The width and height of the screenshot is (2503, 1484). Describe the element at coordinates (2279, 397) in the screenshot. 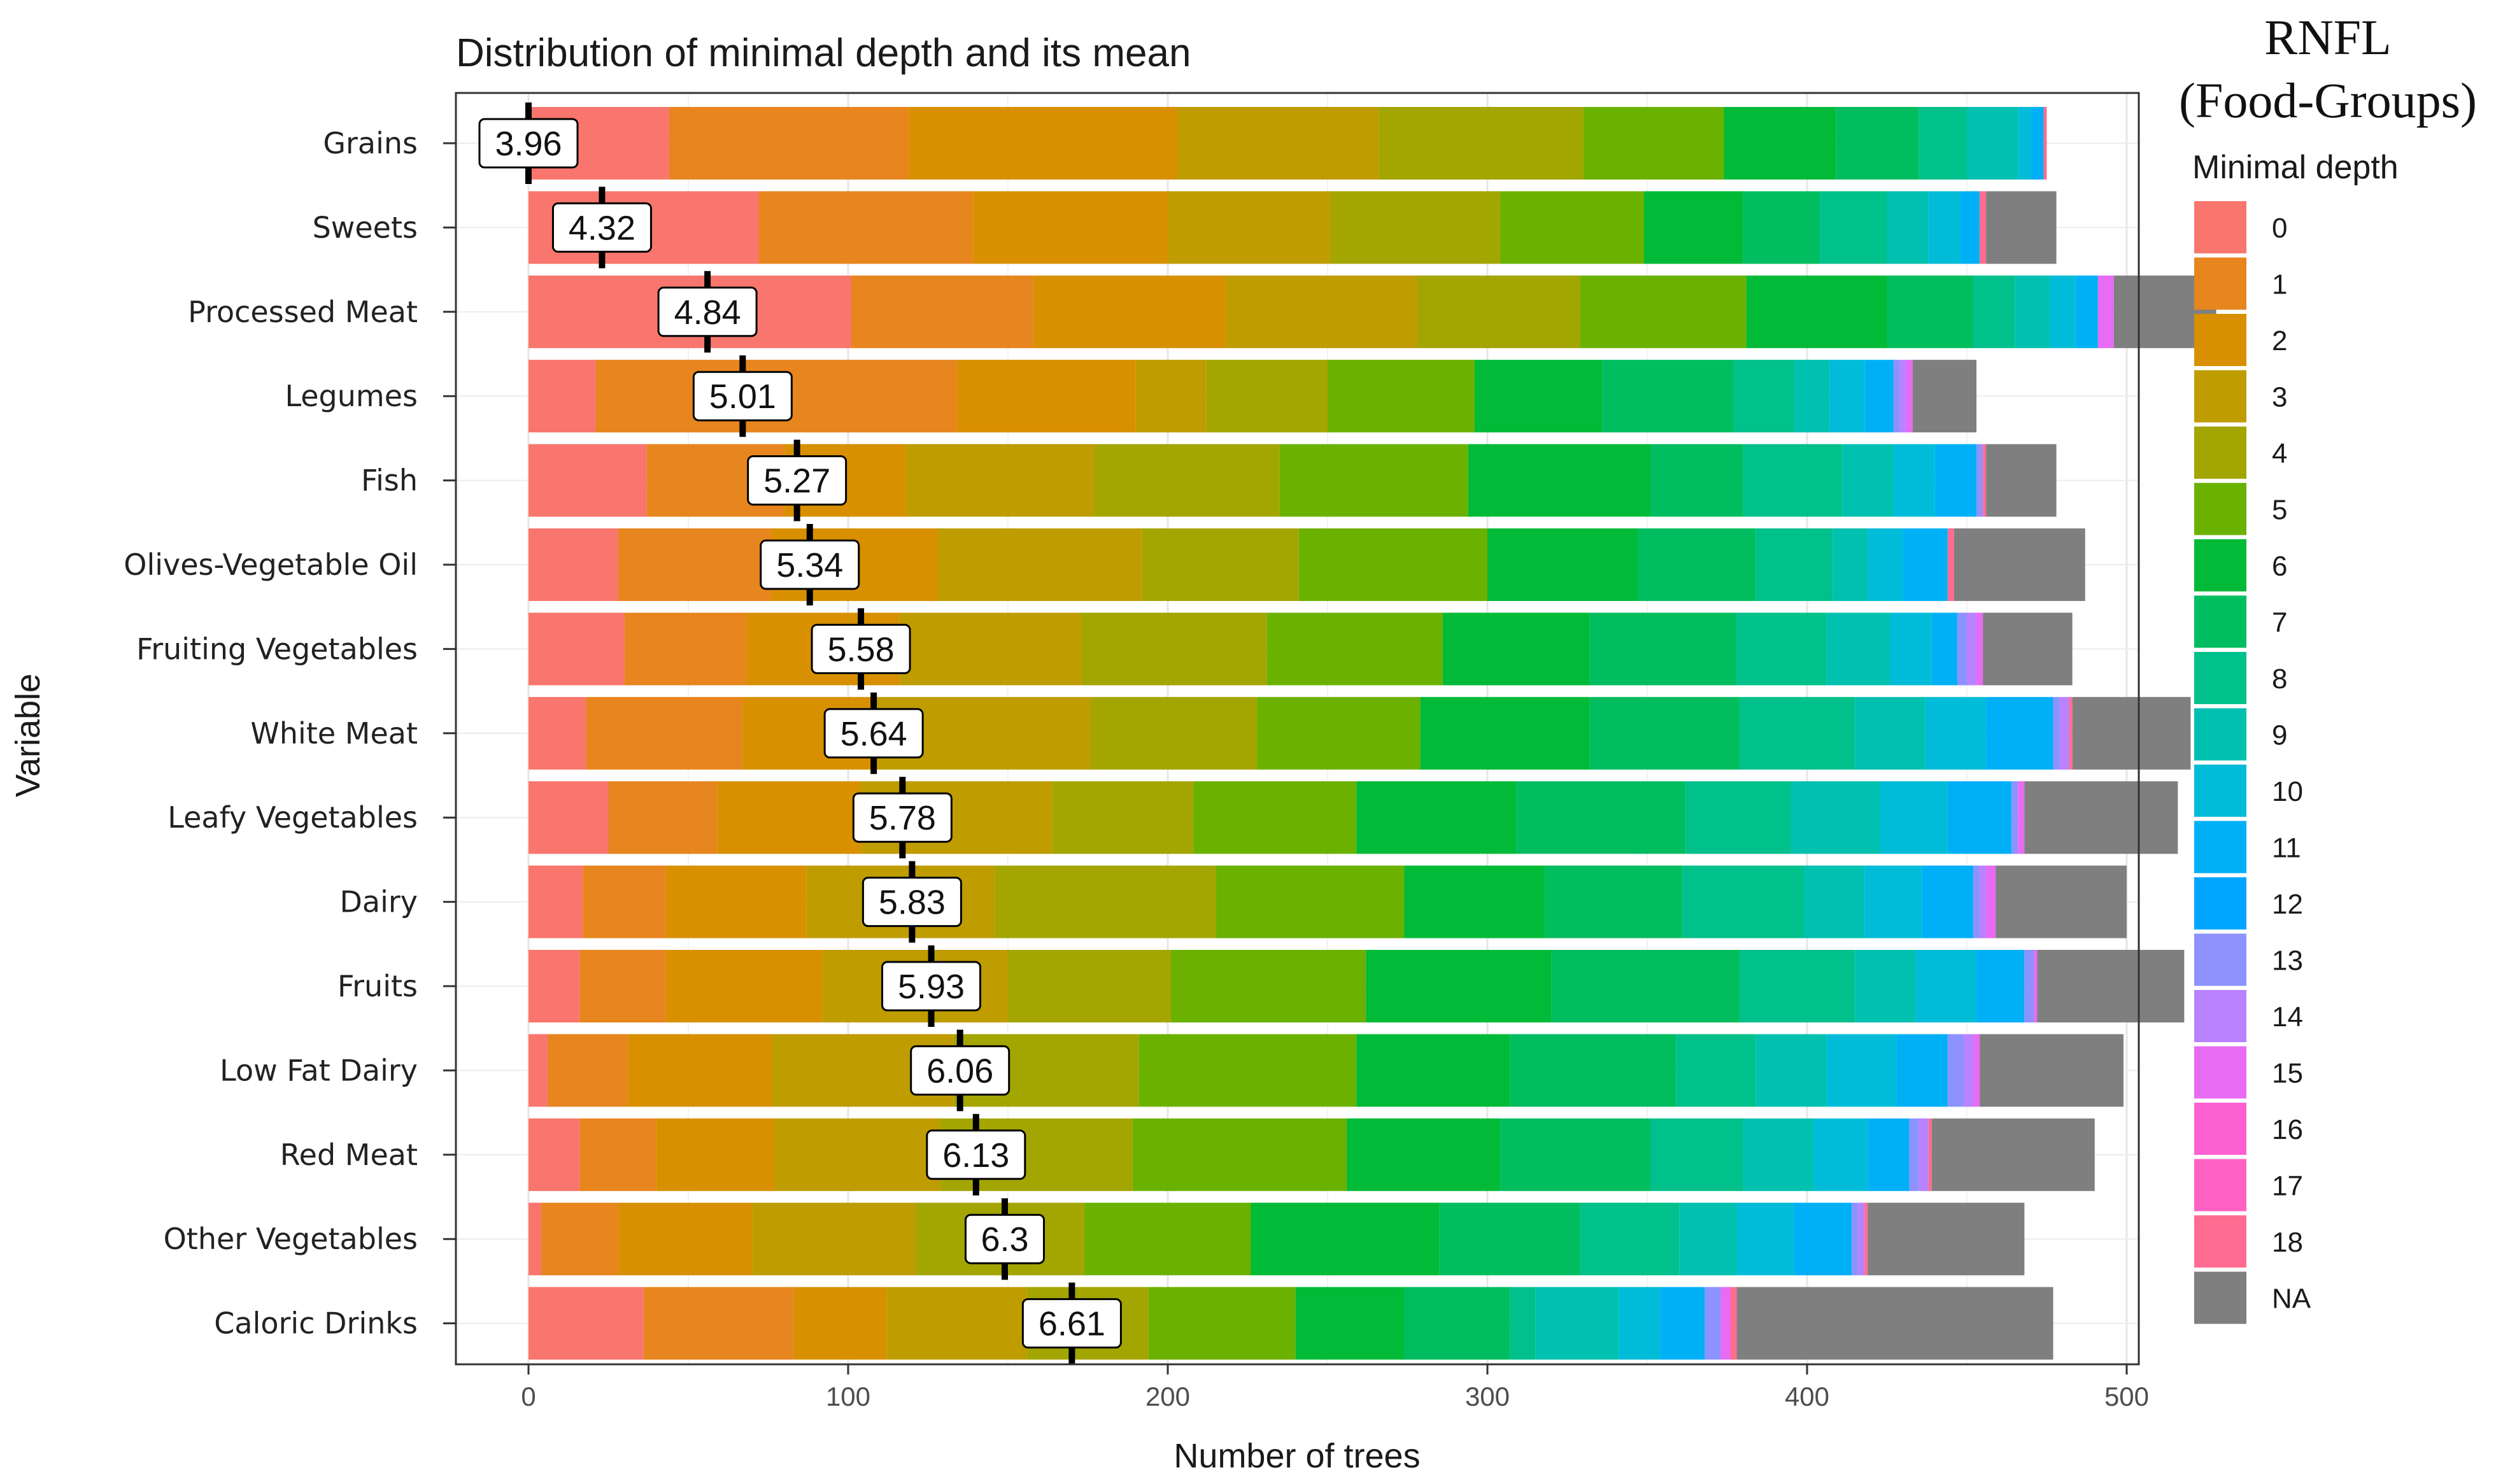

I see `legend-label: 3` at that location.